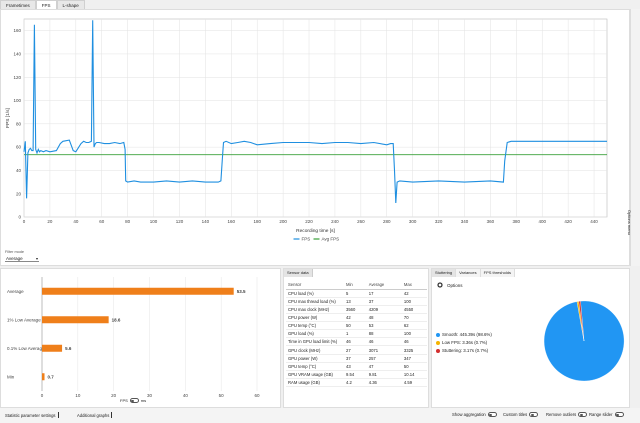 Image resolution: width=640 pixels, height=423 pixels. I want to click on sensor-cell: 1, so click(355, 334).